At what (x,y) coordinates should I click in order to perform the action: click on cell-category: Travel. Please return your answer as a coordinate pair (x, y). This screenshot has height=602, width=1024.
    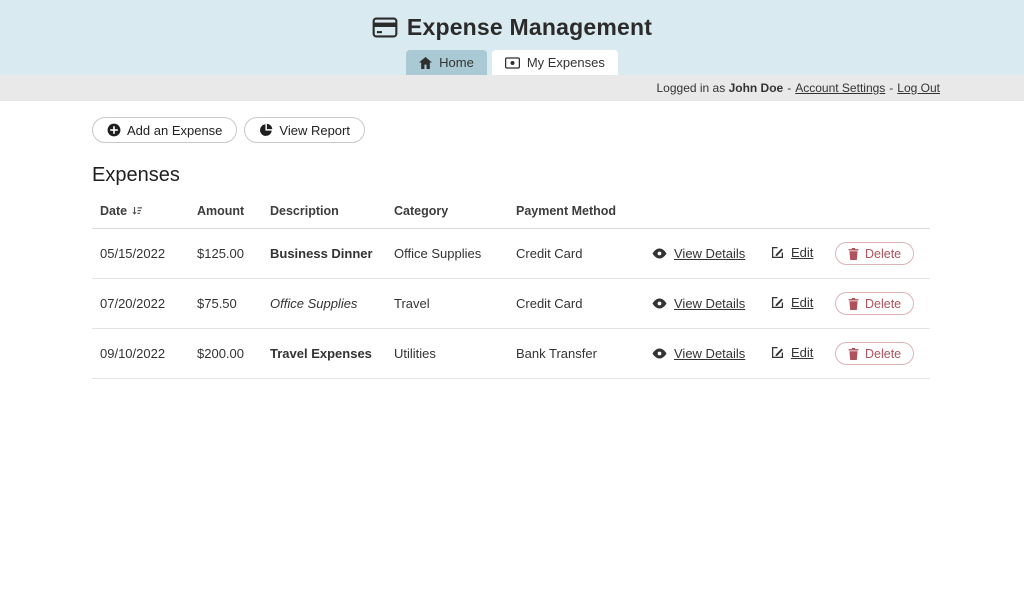
    Looking at the image, I should click on (447, 303).